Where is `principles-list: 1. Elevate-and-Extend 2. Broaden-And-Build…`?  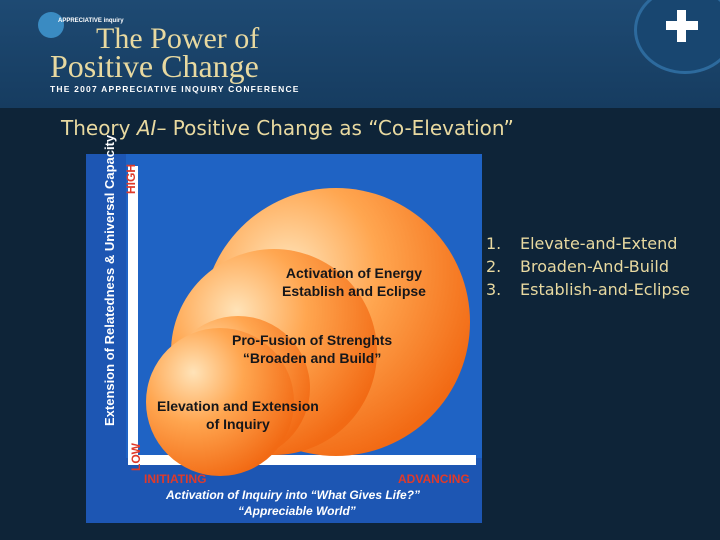
principles-list: 1. Elevate-and-Extend 2. Broaden-And-Build… is located at coordinates (588, 266).